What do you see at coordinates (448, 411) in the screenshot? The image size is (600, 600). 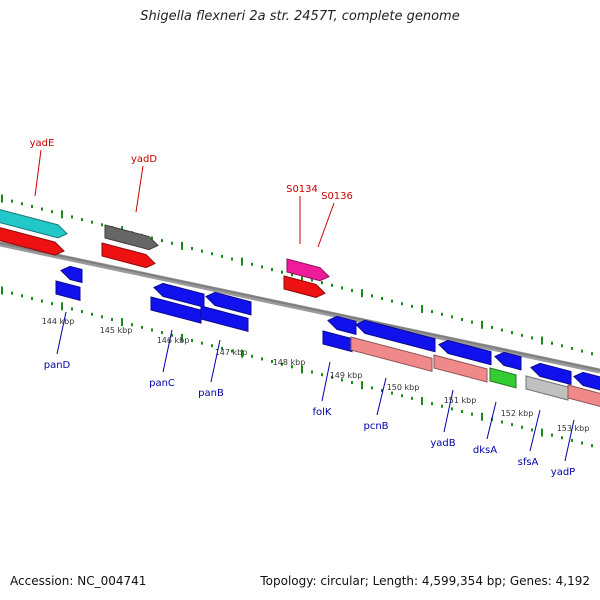 I see `gene-yadb-leader-line` at bounding box center [448, 411].